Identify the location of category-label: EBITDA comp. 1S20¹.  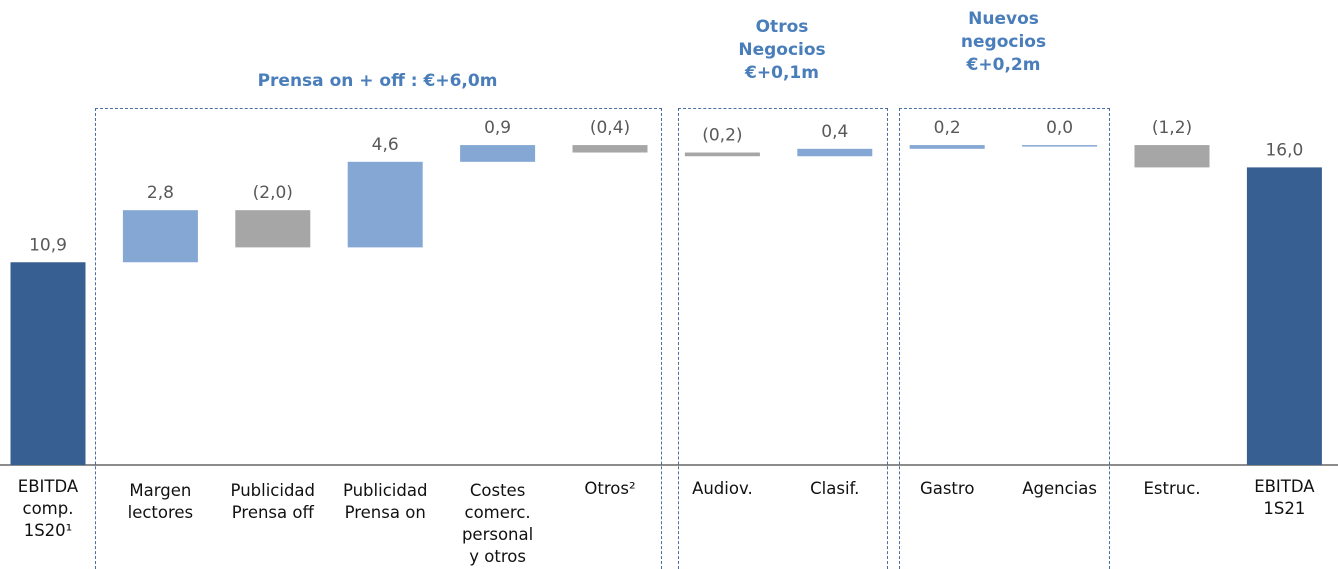
(48, 508).